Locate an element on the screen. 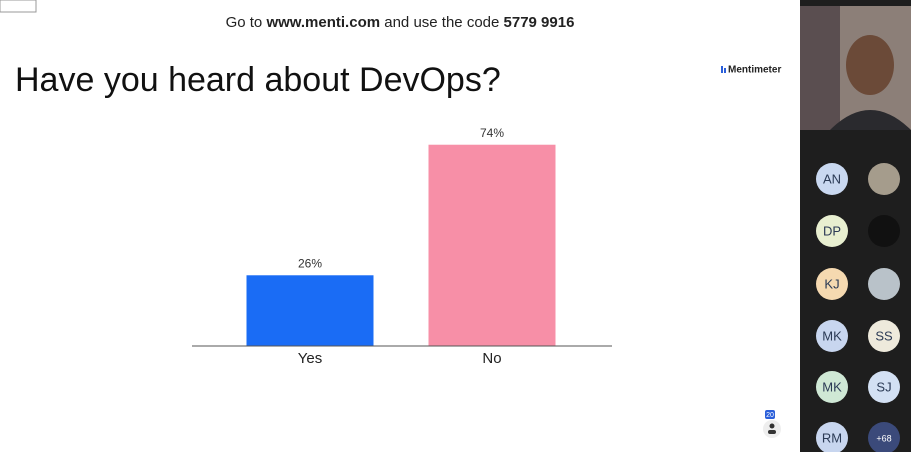  participant-initials: KJ is located at coordinates (831, 283).